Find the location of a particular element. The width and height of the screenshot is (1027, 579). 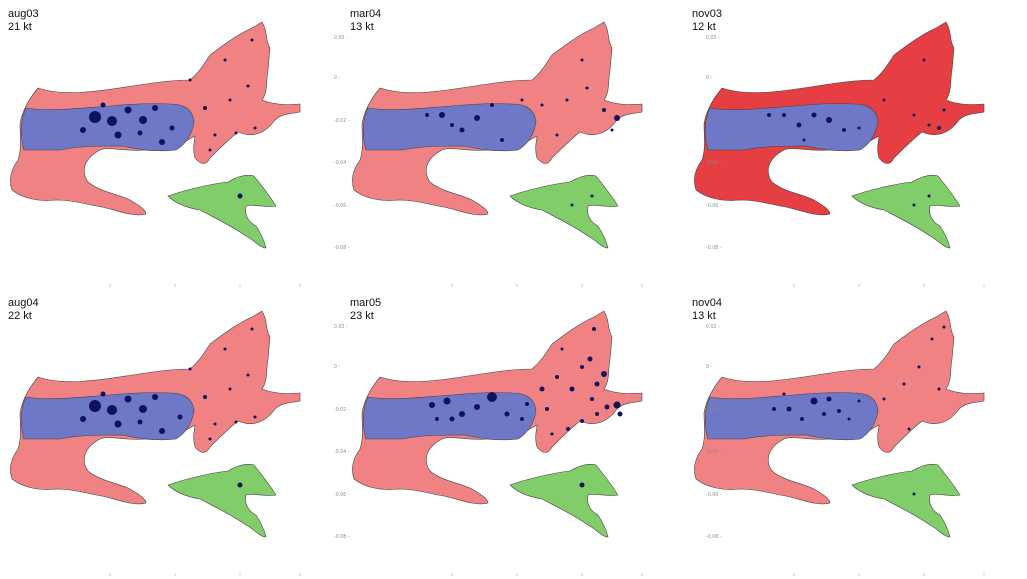

panel-label: aug03 21 kt is located at coordinates (23, 21).